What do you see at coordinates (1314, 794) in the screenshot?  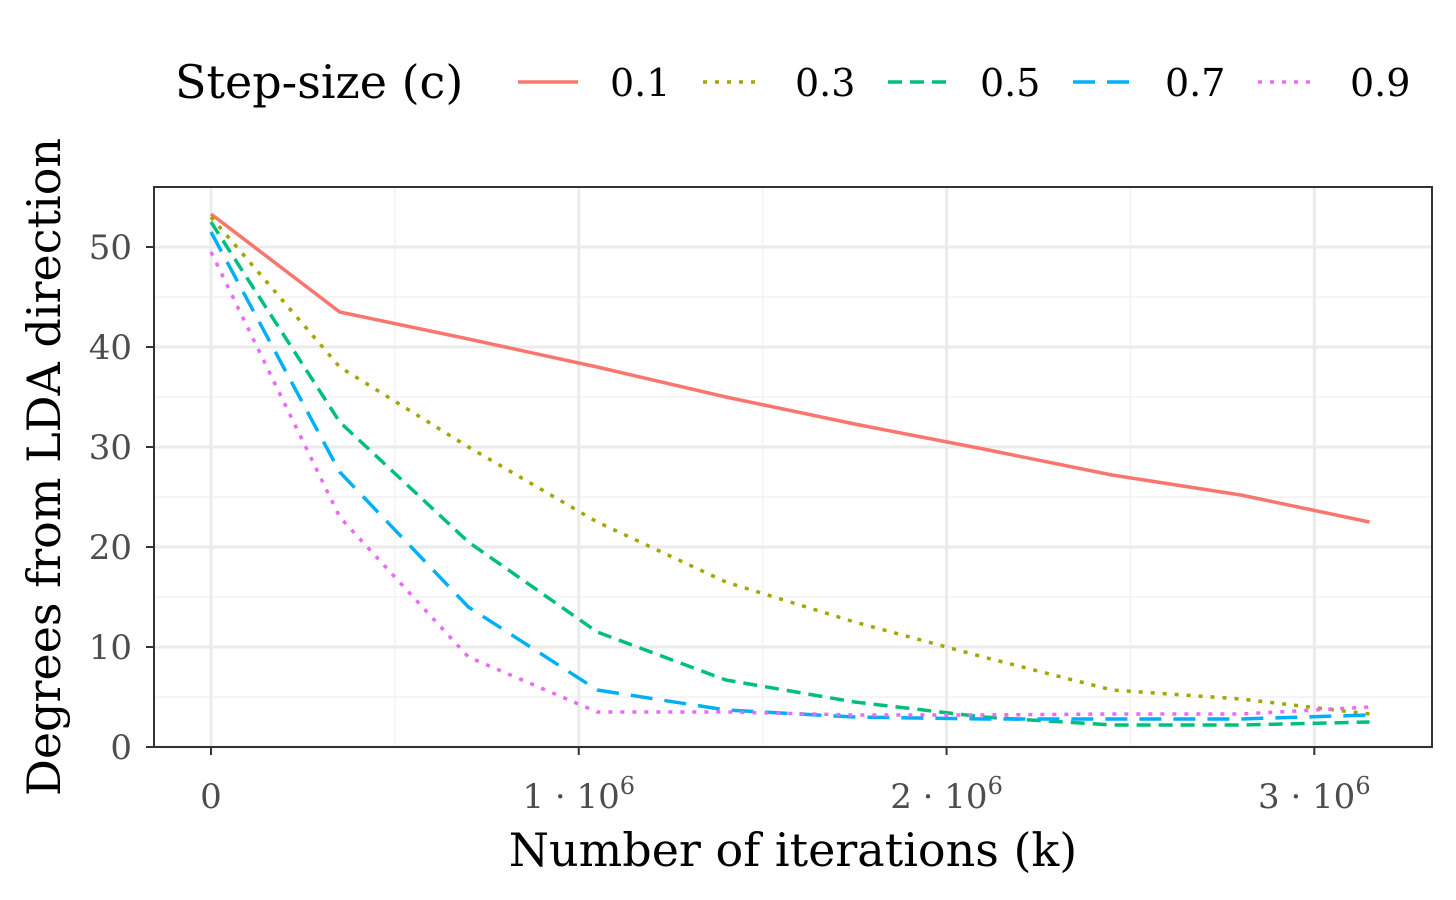 I see `x-tick-label: 3 · 10⁶` at bounding box center [1314, 794].